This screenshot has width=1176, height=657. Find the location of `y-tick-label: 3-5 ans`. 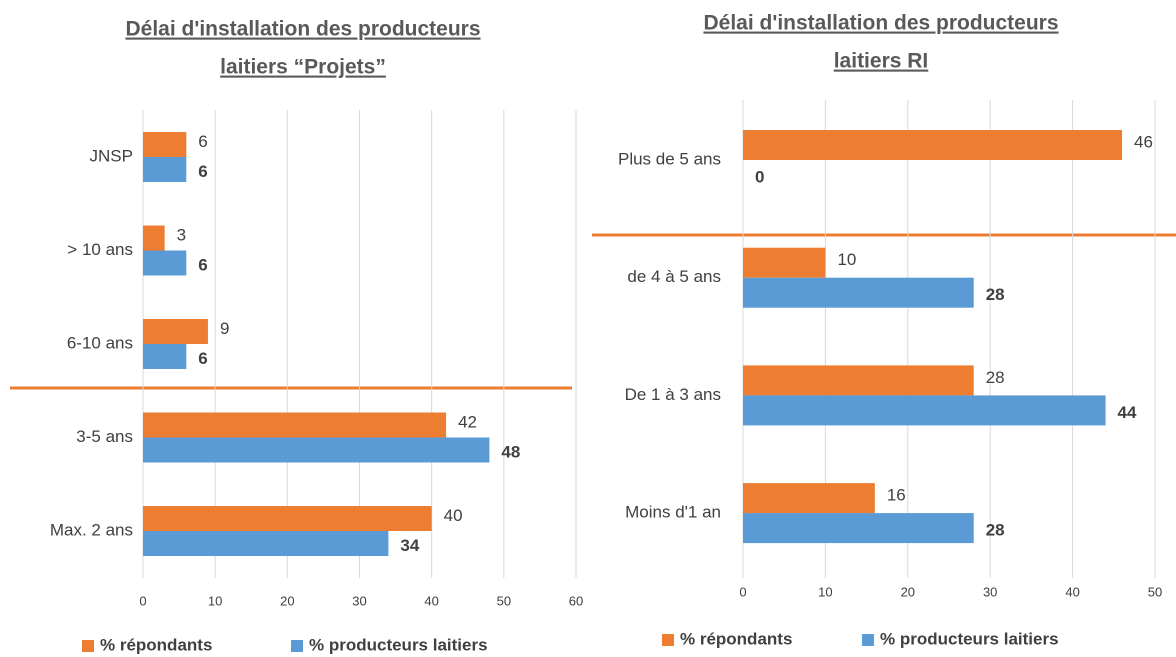

y-tick-label: 3-5 ans is located at coordinates (104, 436).